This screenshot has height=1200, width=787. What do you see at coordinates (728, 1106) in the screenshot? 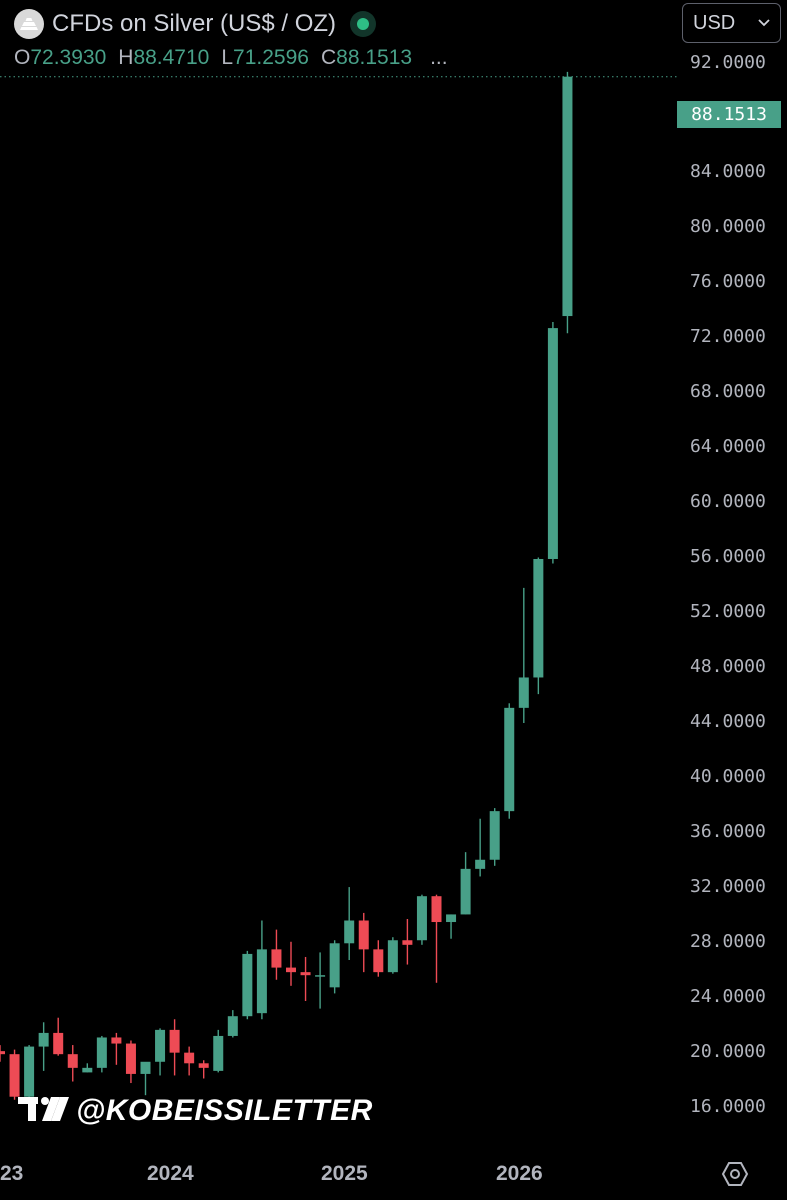
I see `price-axis-label: 16.0000` at bounding box center [728, 1106].